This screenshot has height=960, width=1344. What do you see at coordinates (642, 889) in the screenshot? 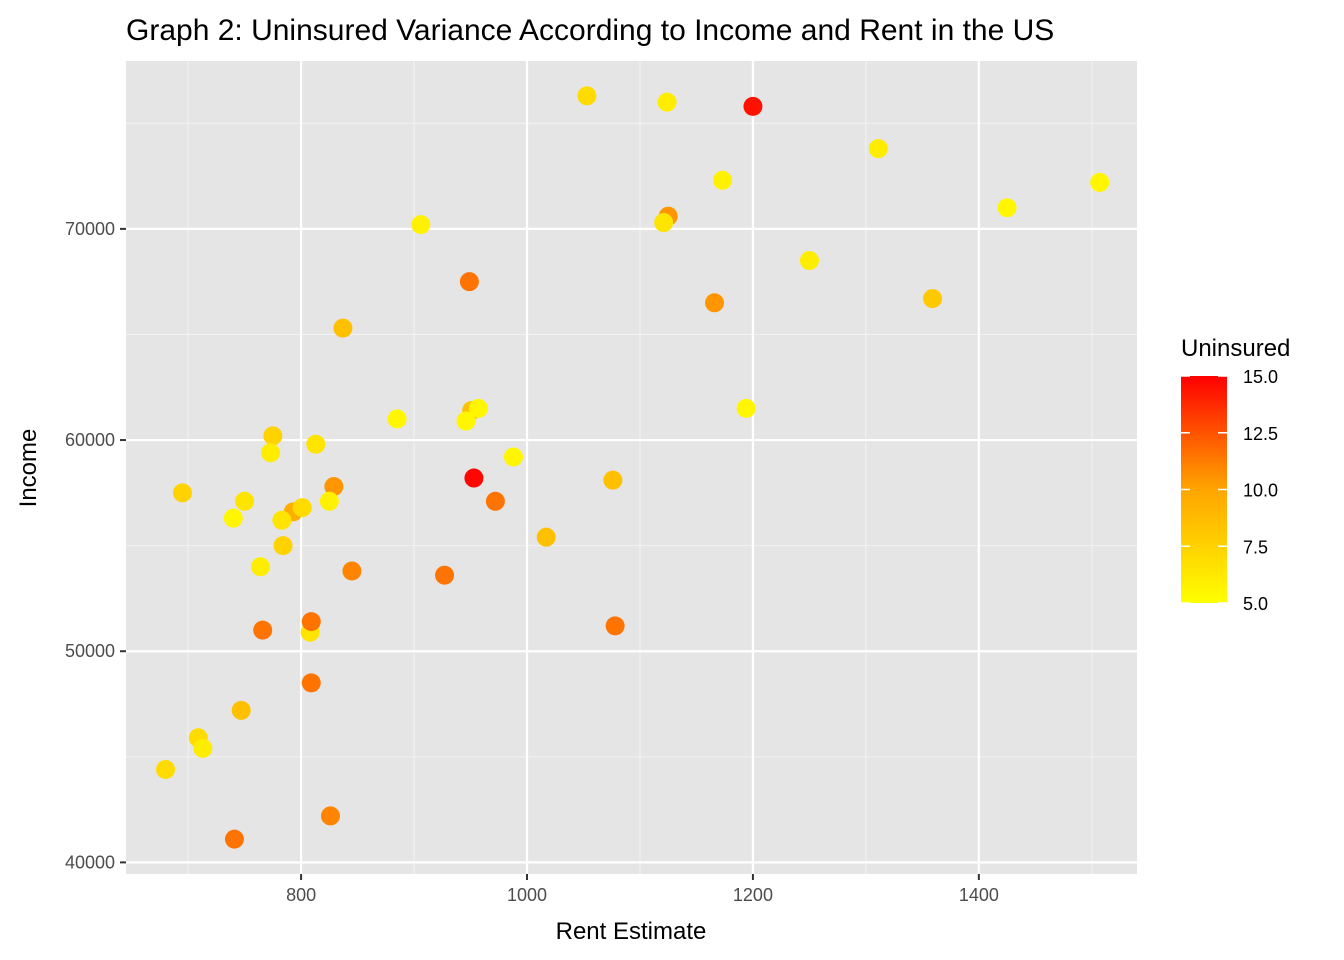
I see `x-axis: 800 1000 1200 1400` at bounding box center [642, 889].